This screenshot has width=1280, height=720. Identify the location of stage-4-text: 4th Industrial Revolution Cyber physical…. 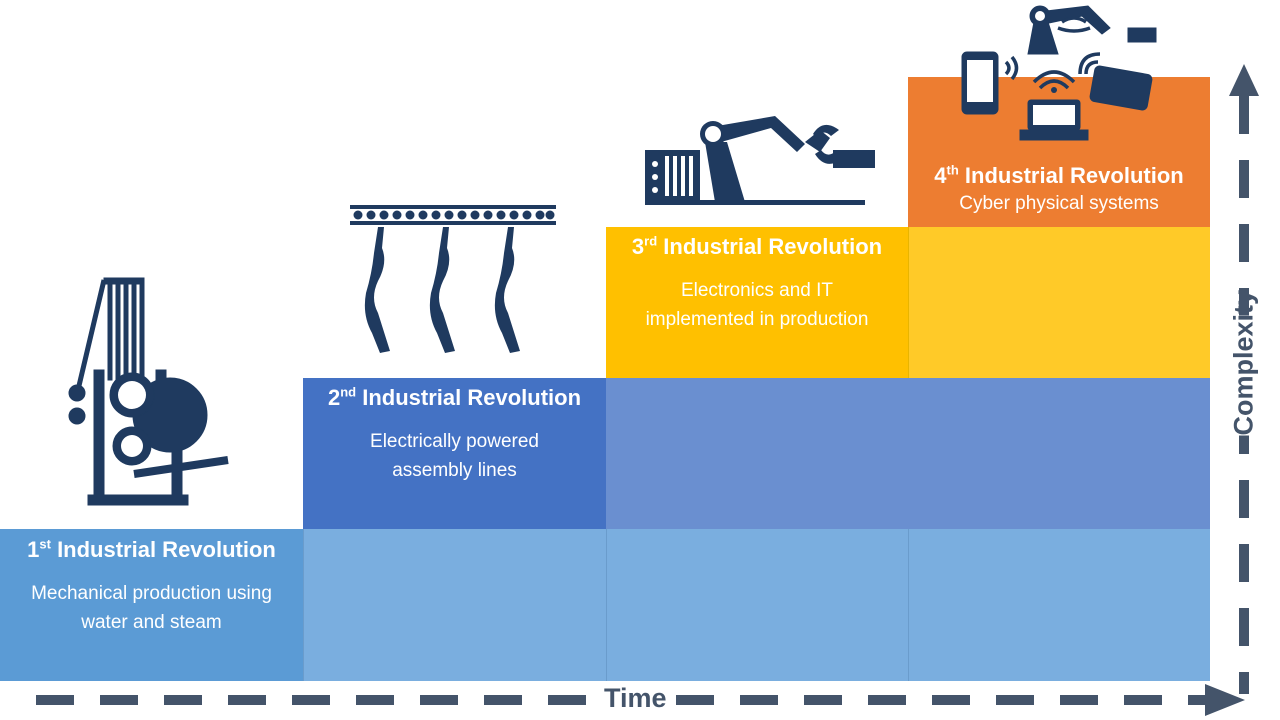
(1059, 190).